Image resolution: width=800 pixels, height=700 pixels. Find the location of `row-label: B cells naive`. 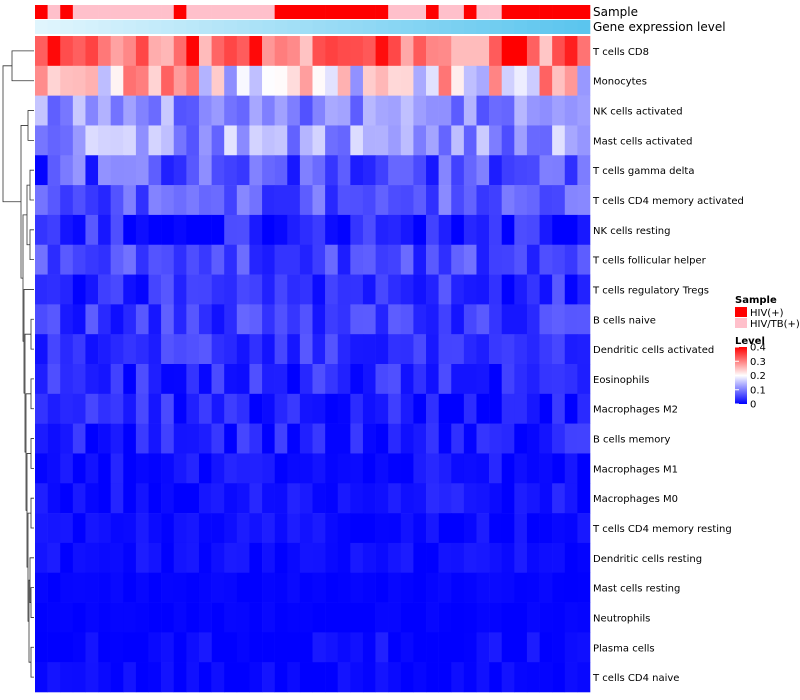

row-label: B cells naive is located at coordinates (624, 320).